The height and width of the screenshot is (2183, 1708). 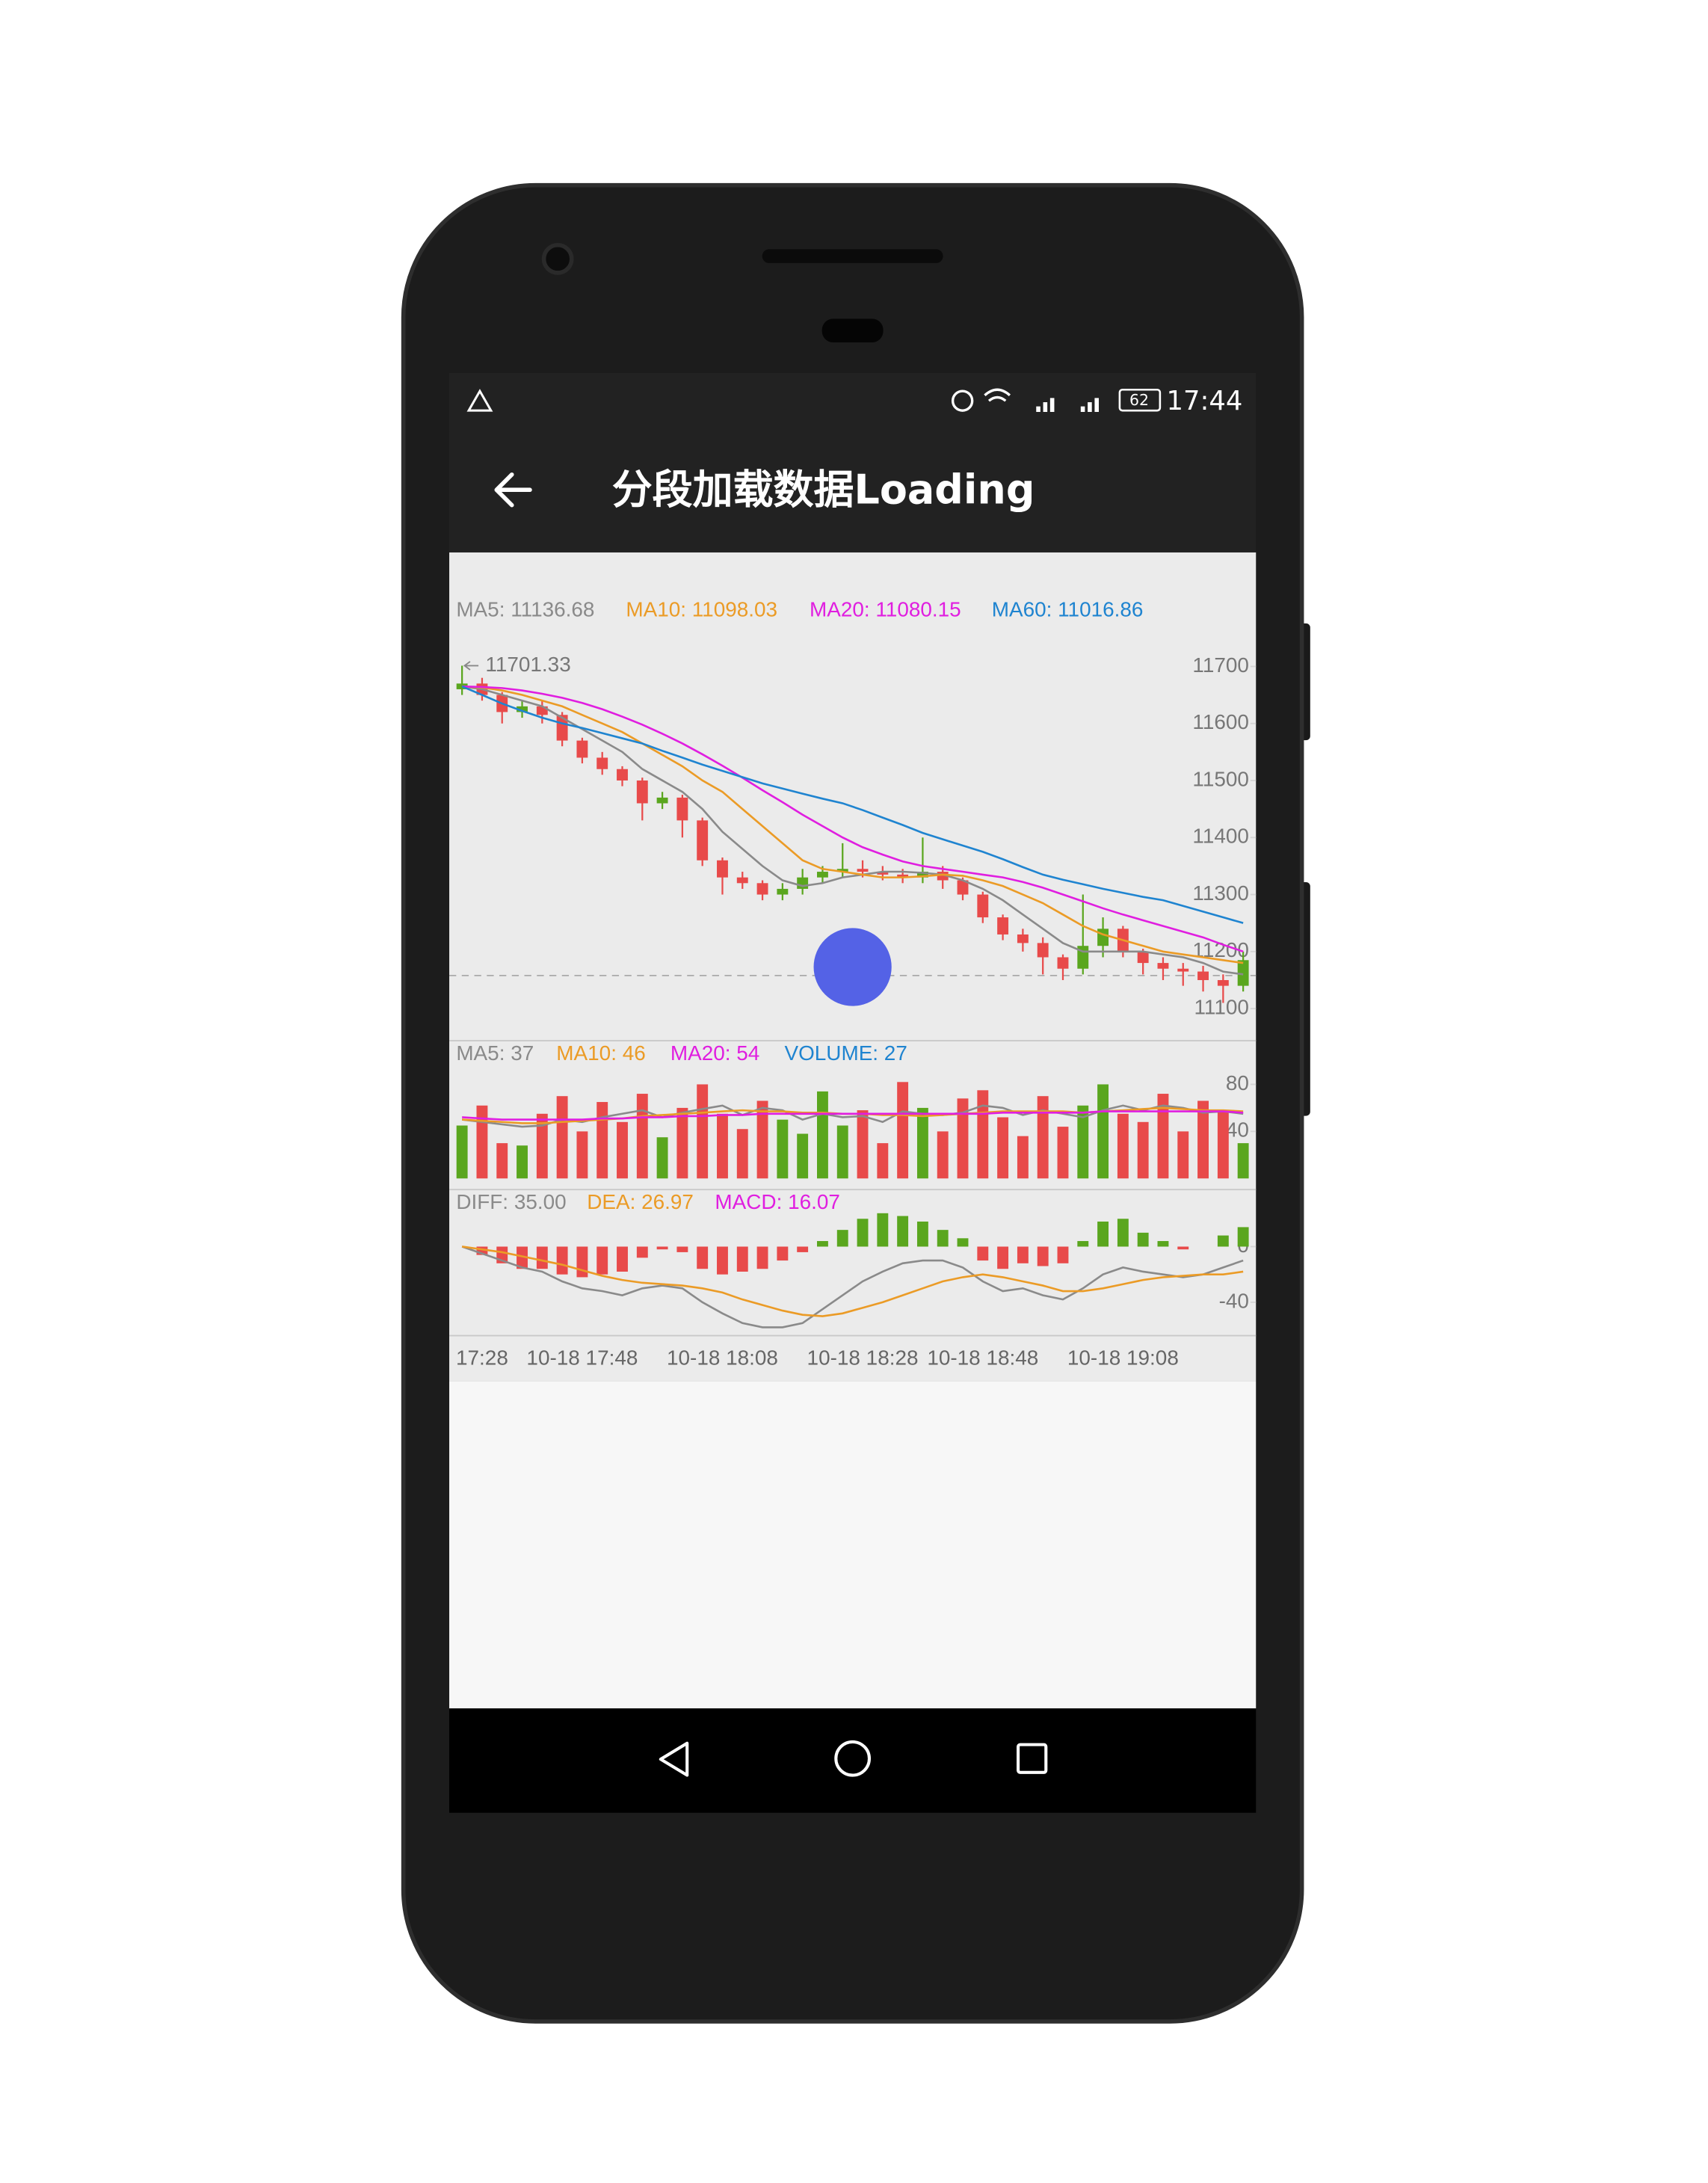 I want to click on navigation-bar, so click(x=853, y=1761).